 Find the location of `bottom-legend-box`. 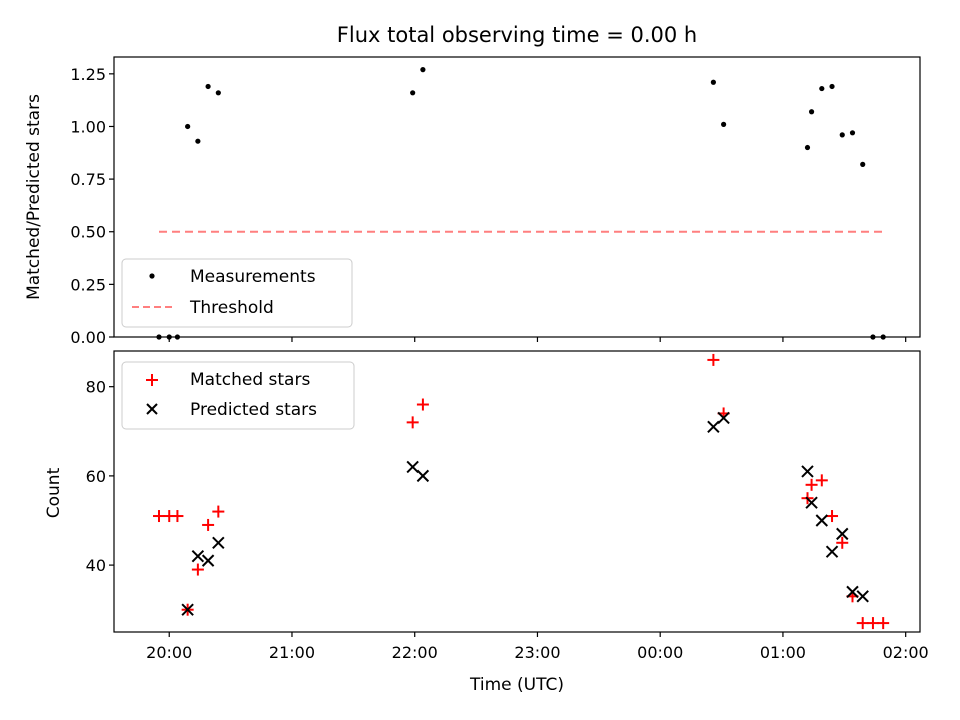

bottom-legend-box is located at coordinates (238, 395).